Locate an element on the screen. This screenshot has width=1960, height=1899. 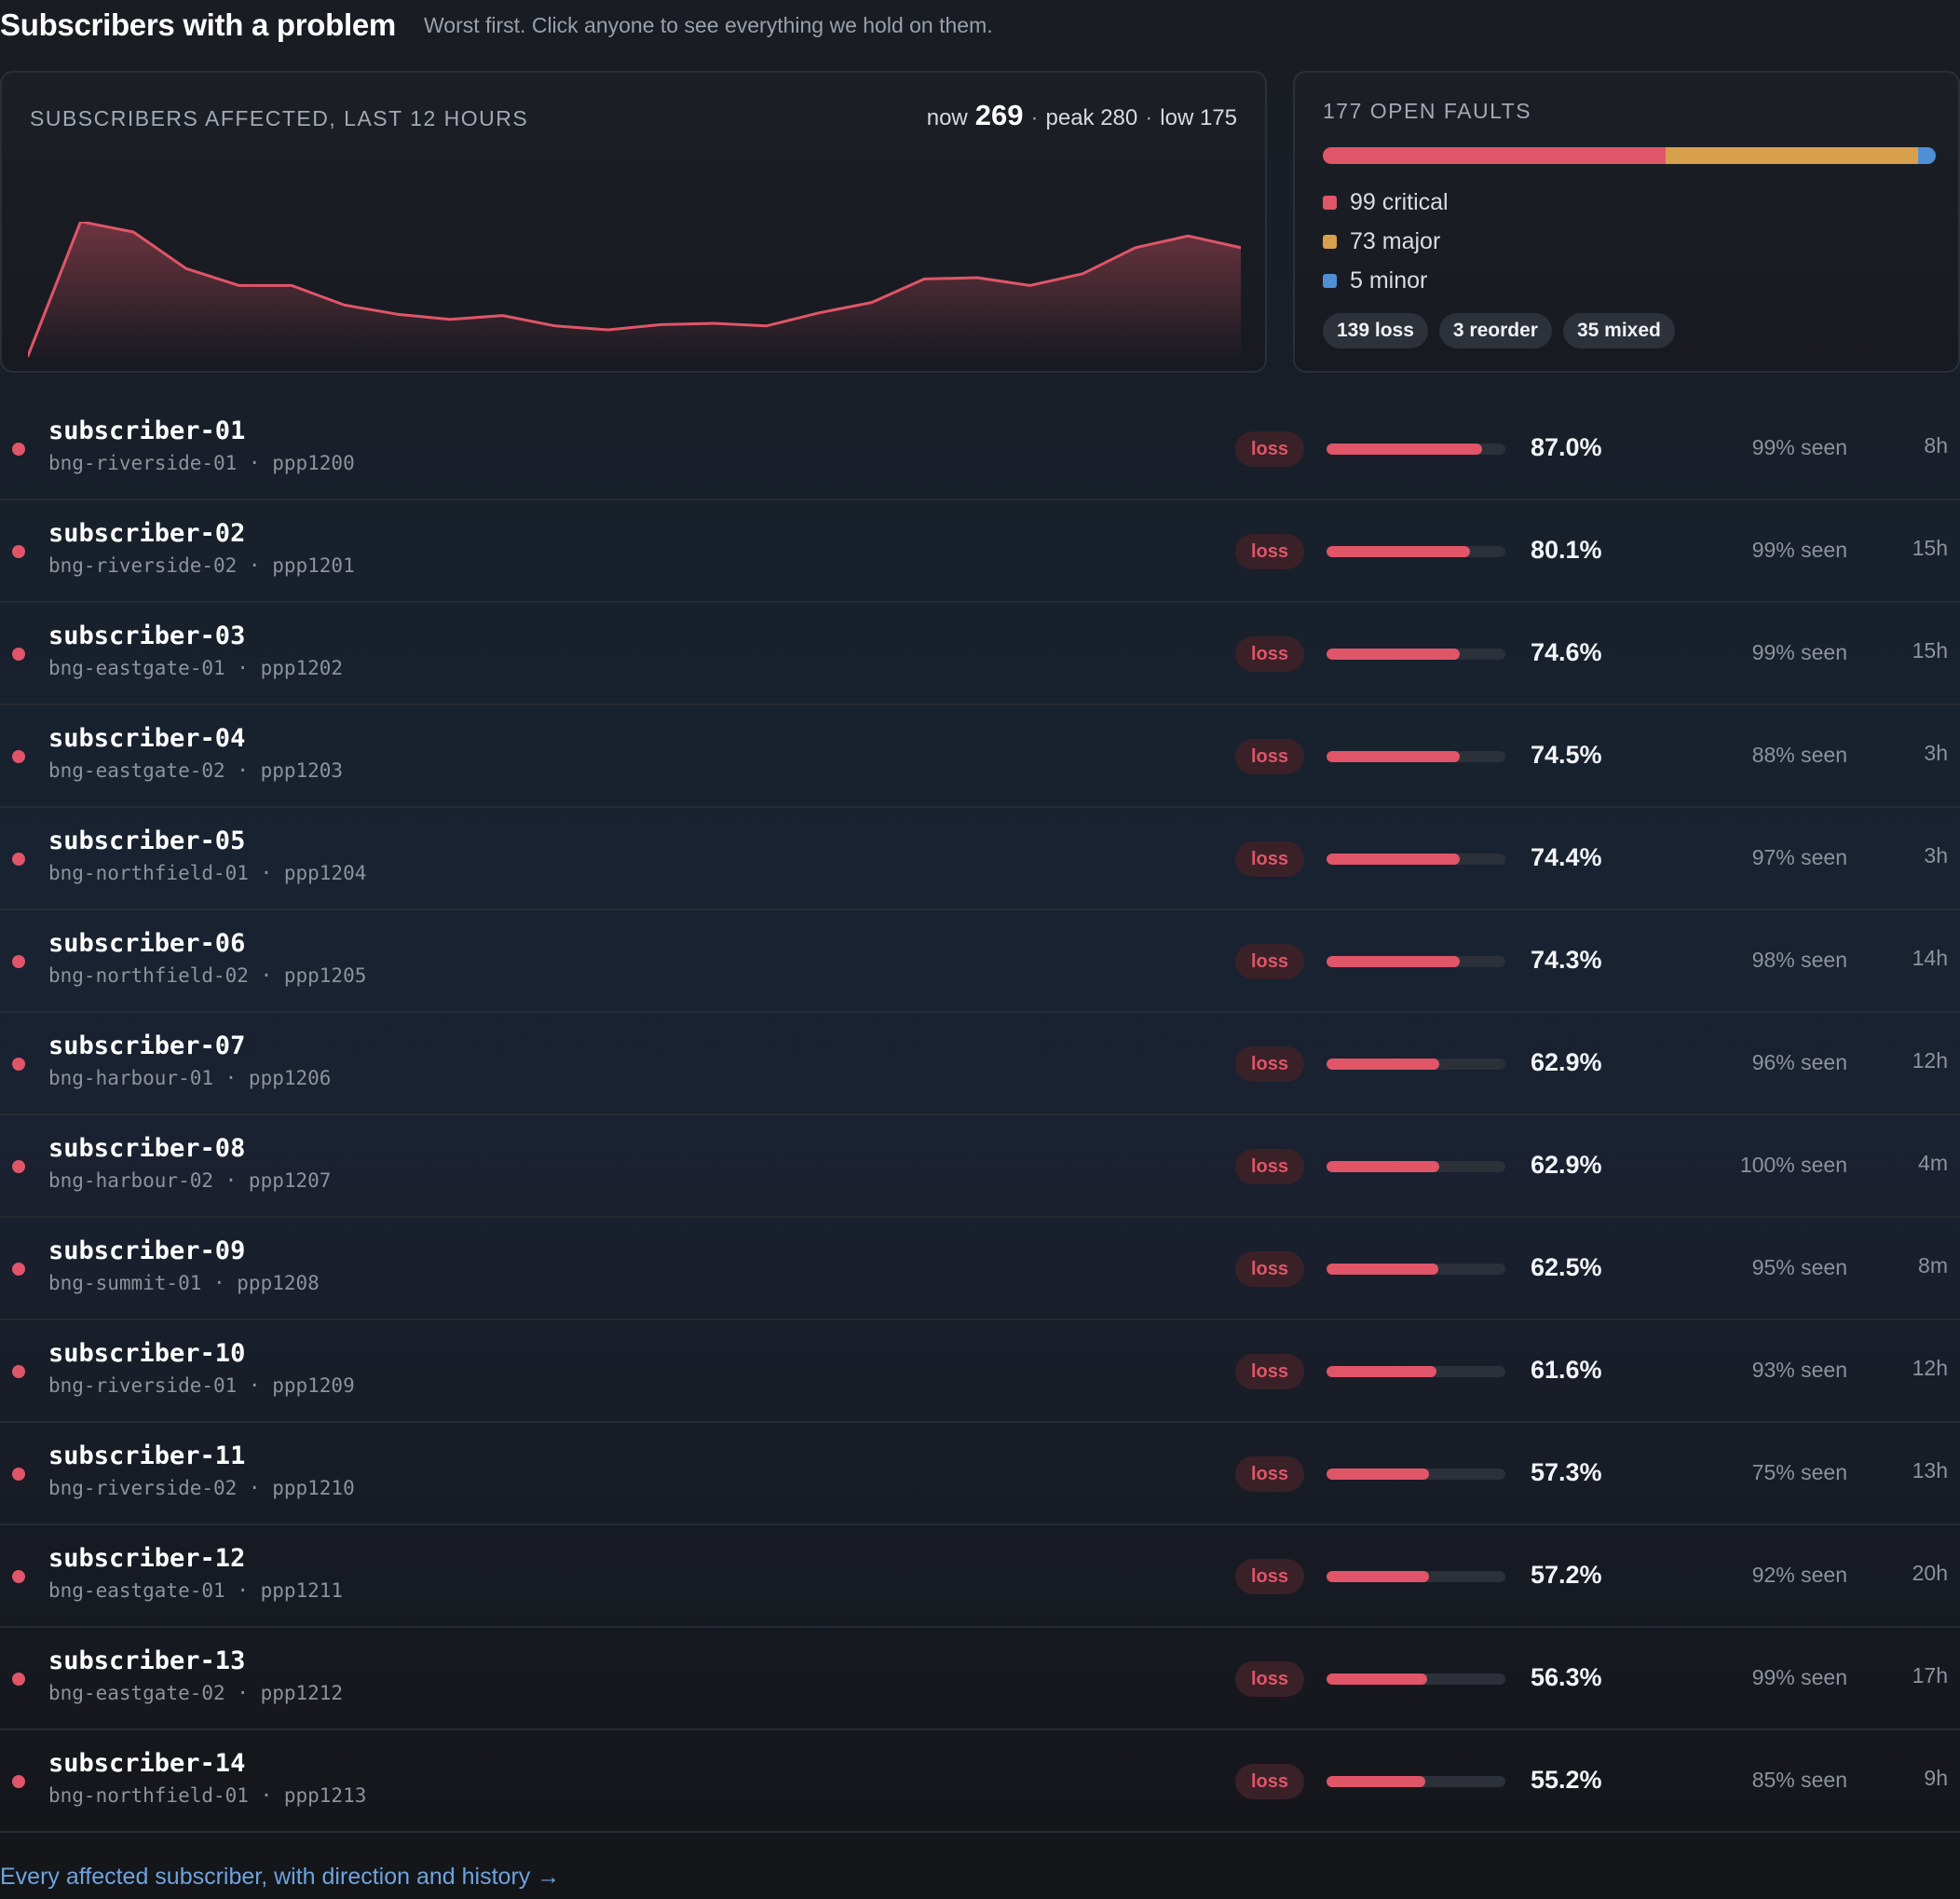
loss-percent: 61.6% is located at coordinates (1566, 1370).